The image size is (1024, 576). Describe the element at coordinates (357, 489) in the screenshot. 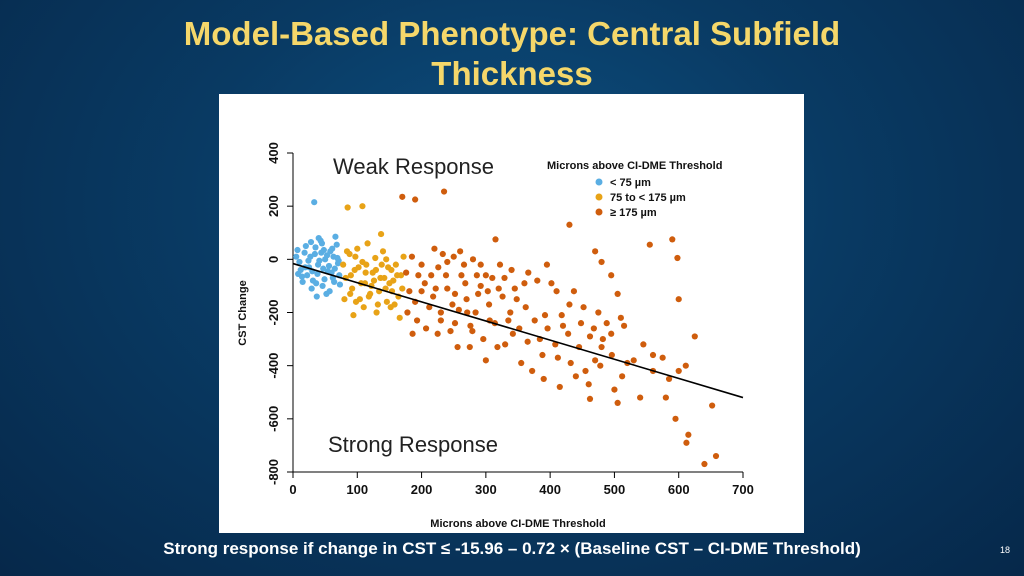

I see `x-tick-label: 100` at that location.